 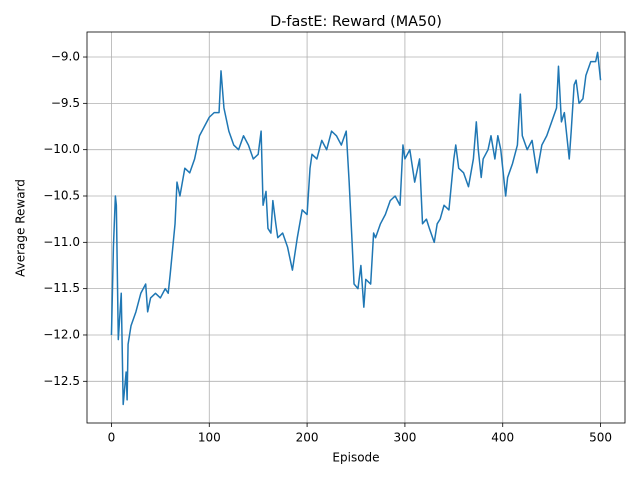 I want to click on y-tick-label: −12.0, so click(x=61, y=334).